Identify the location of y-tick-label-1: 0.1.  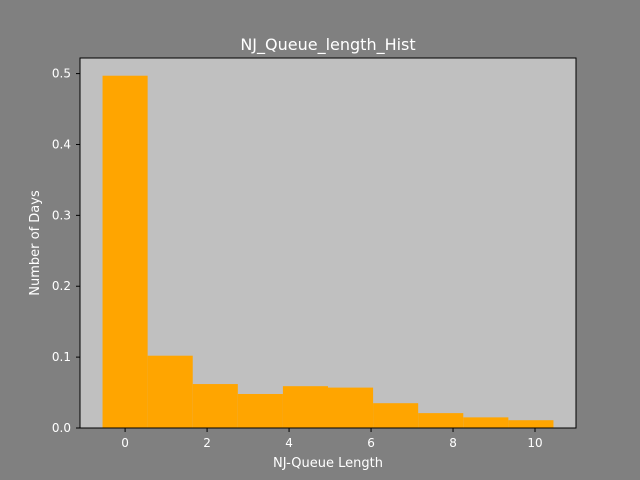
(61, 357).